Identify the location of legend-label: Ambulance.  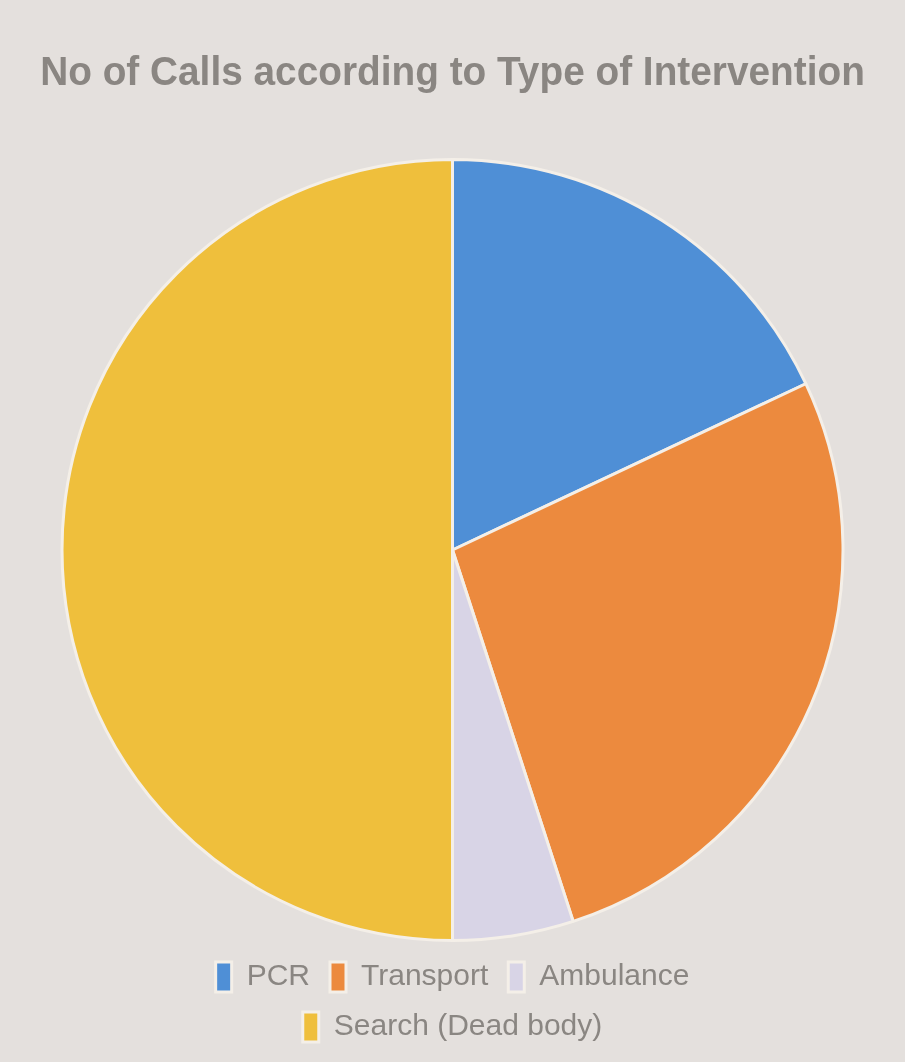
(614, 975).